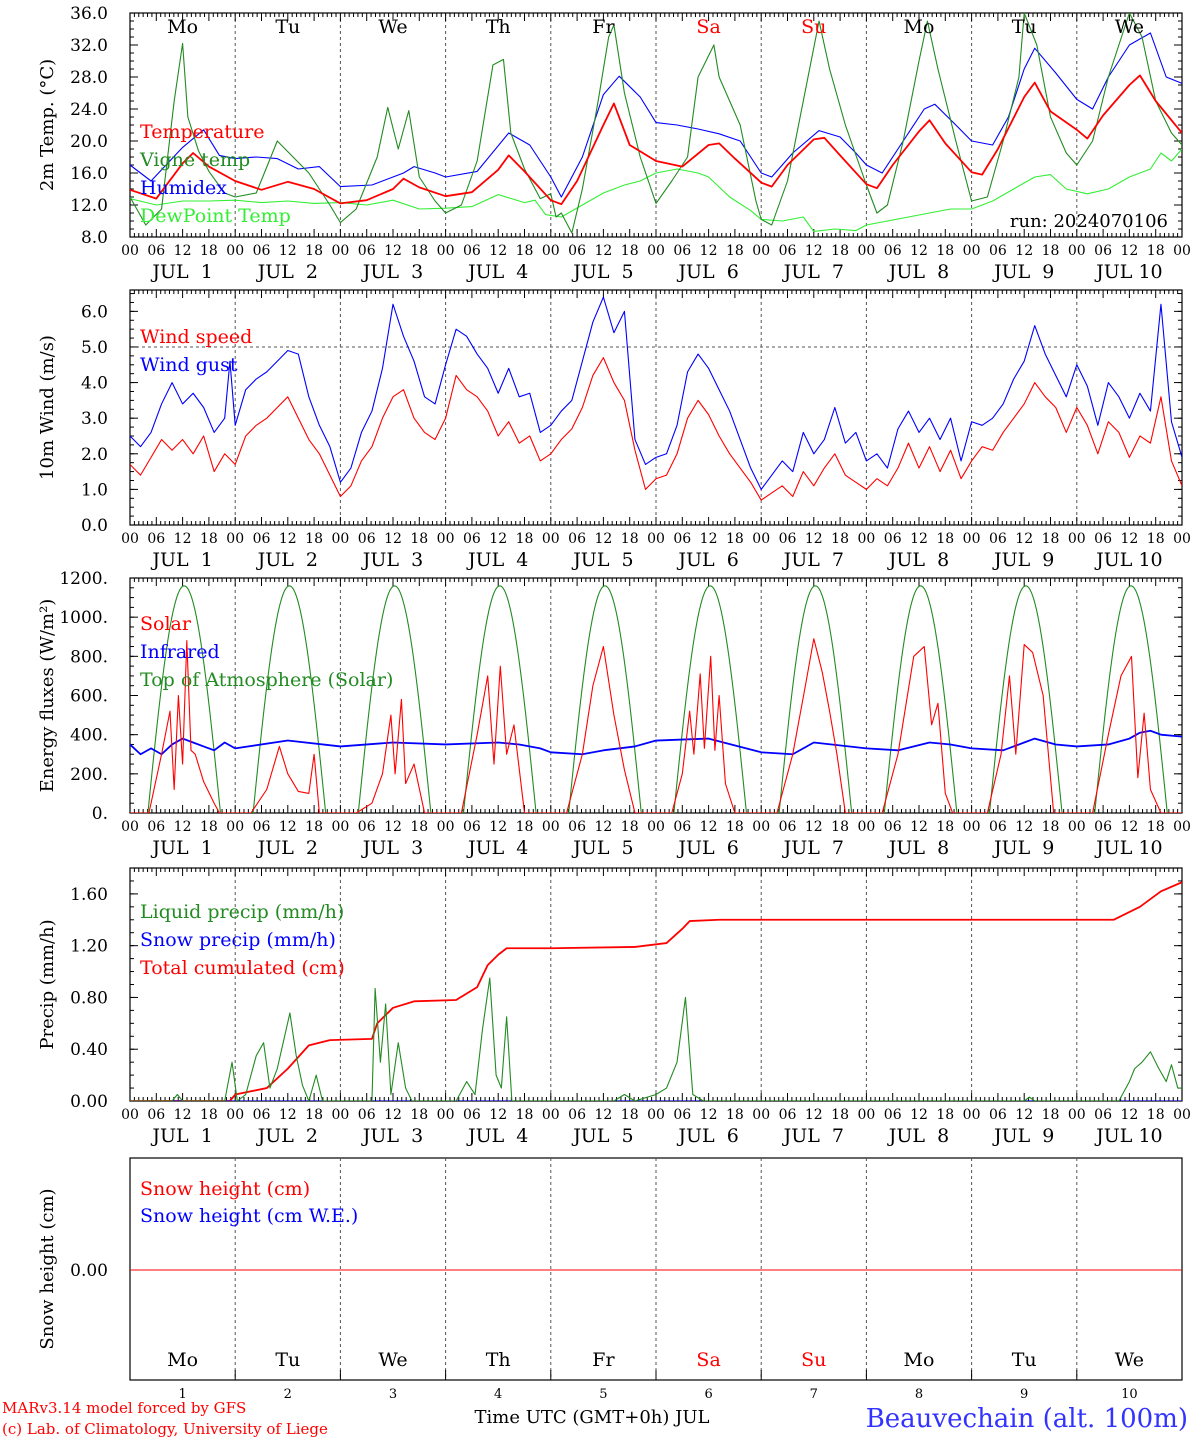 The image size is (1194, 1440). I want to click on day-number: 3, so click(393, 1394).